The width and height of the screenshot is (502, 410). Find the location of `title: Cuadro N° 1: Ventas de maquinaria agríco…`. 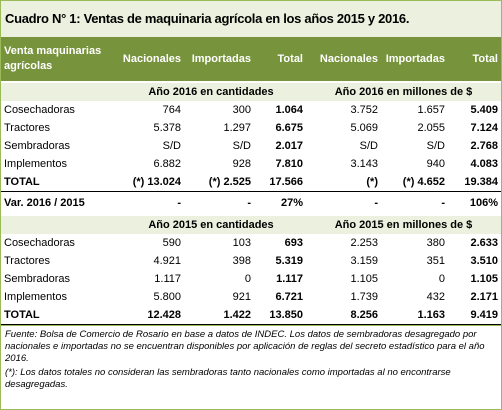

title: Cuadro N° 1: Ventas de maquinaria agríco… is located at coordinates (251, 19).